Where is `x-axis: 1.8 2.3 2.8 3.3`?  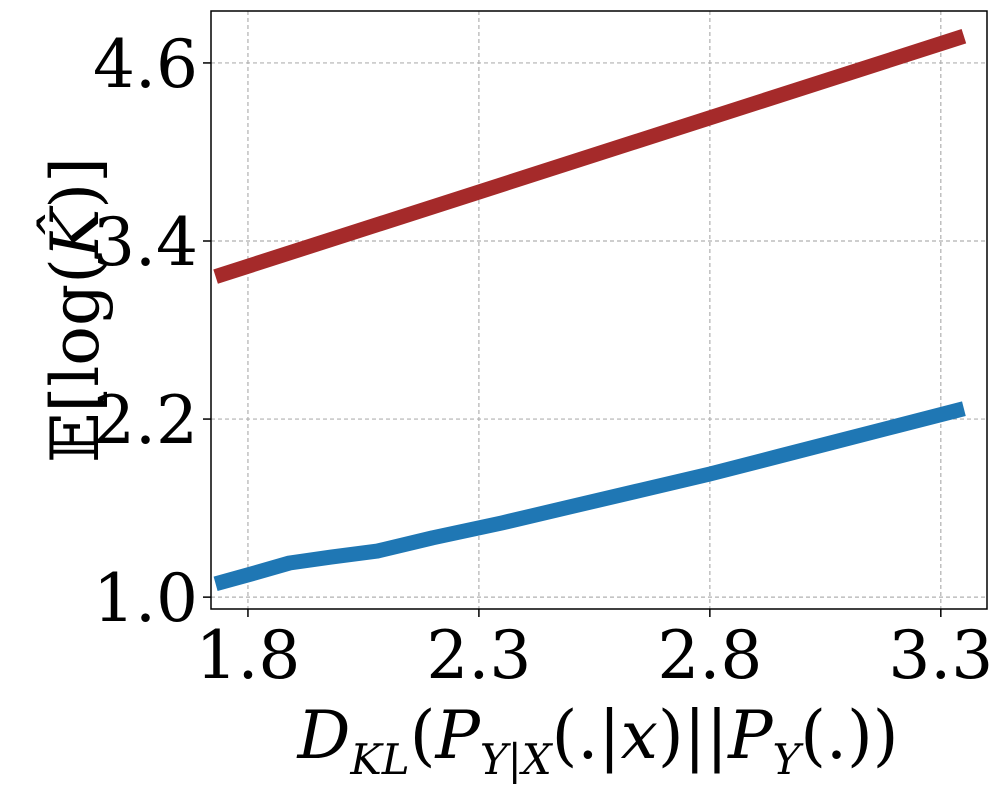
x-axis: 1.8 2.3 2.8 3.3 is located at coordinates (594, 651).